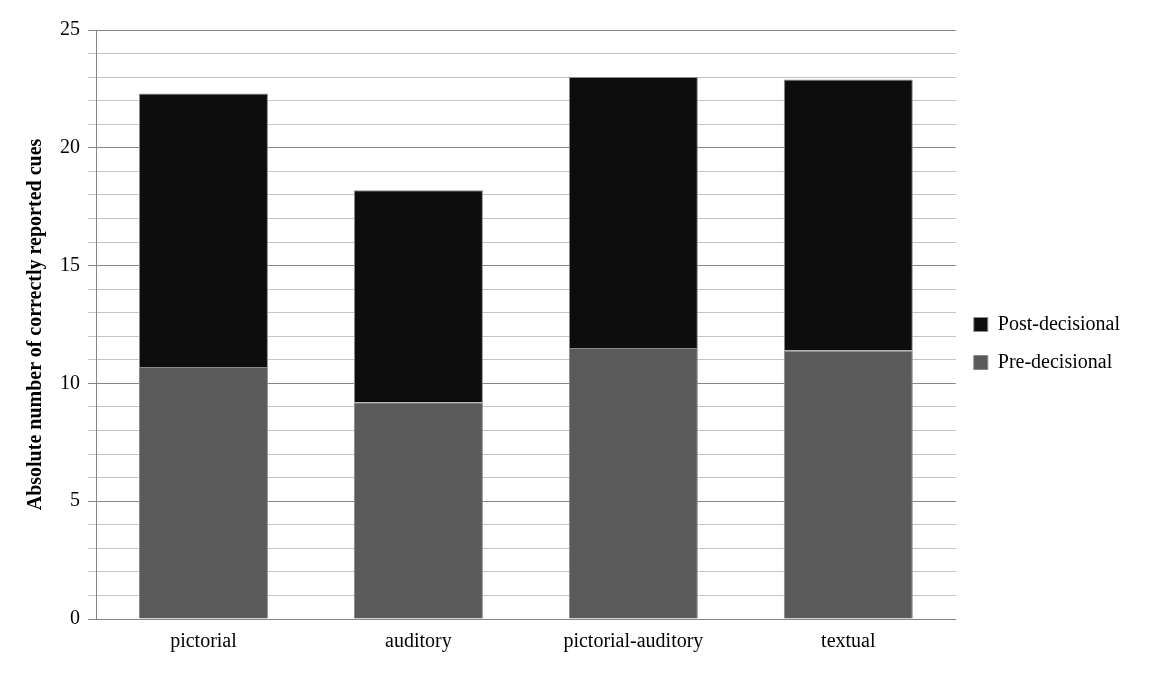 Image resolution: width=1150 pixels, height=677 pixels. I want to click on legend-label: Pre-decisional, so click(1055, 360).